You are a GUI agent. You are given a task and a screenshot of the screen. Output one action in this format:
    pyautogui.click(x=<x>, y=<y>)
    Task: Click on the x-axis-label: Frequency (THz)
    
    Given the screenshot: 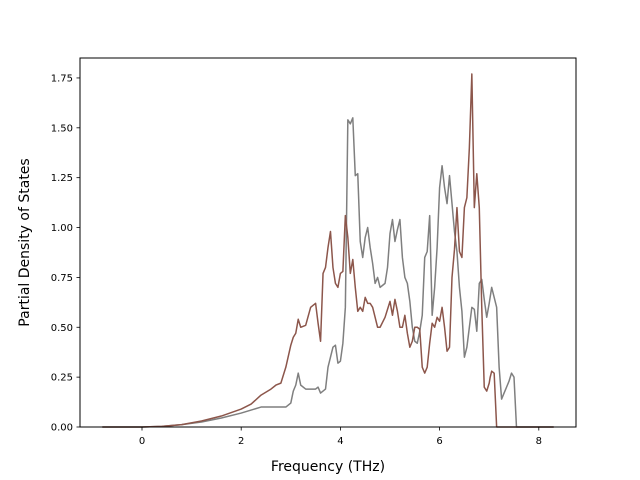 What is the action you would take?
    pyautogui.click(x=328, y=467)
    